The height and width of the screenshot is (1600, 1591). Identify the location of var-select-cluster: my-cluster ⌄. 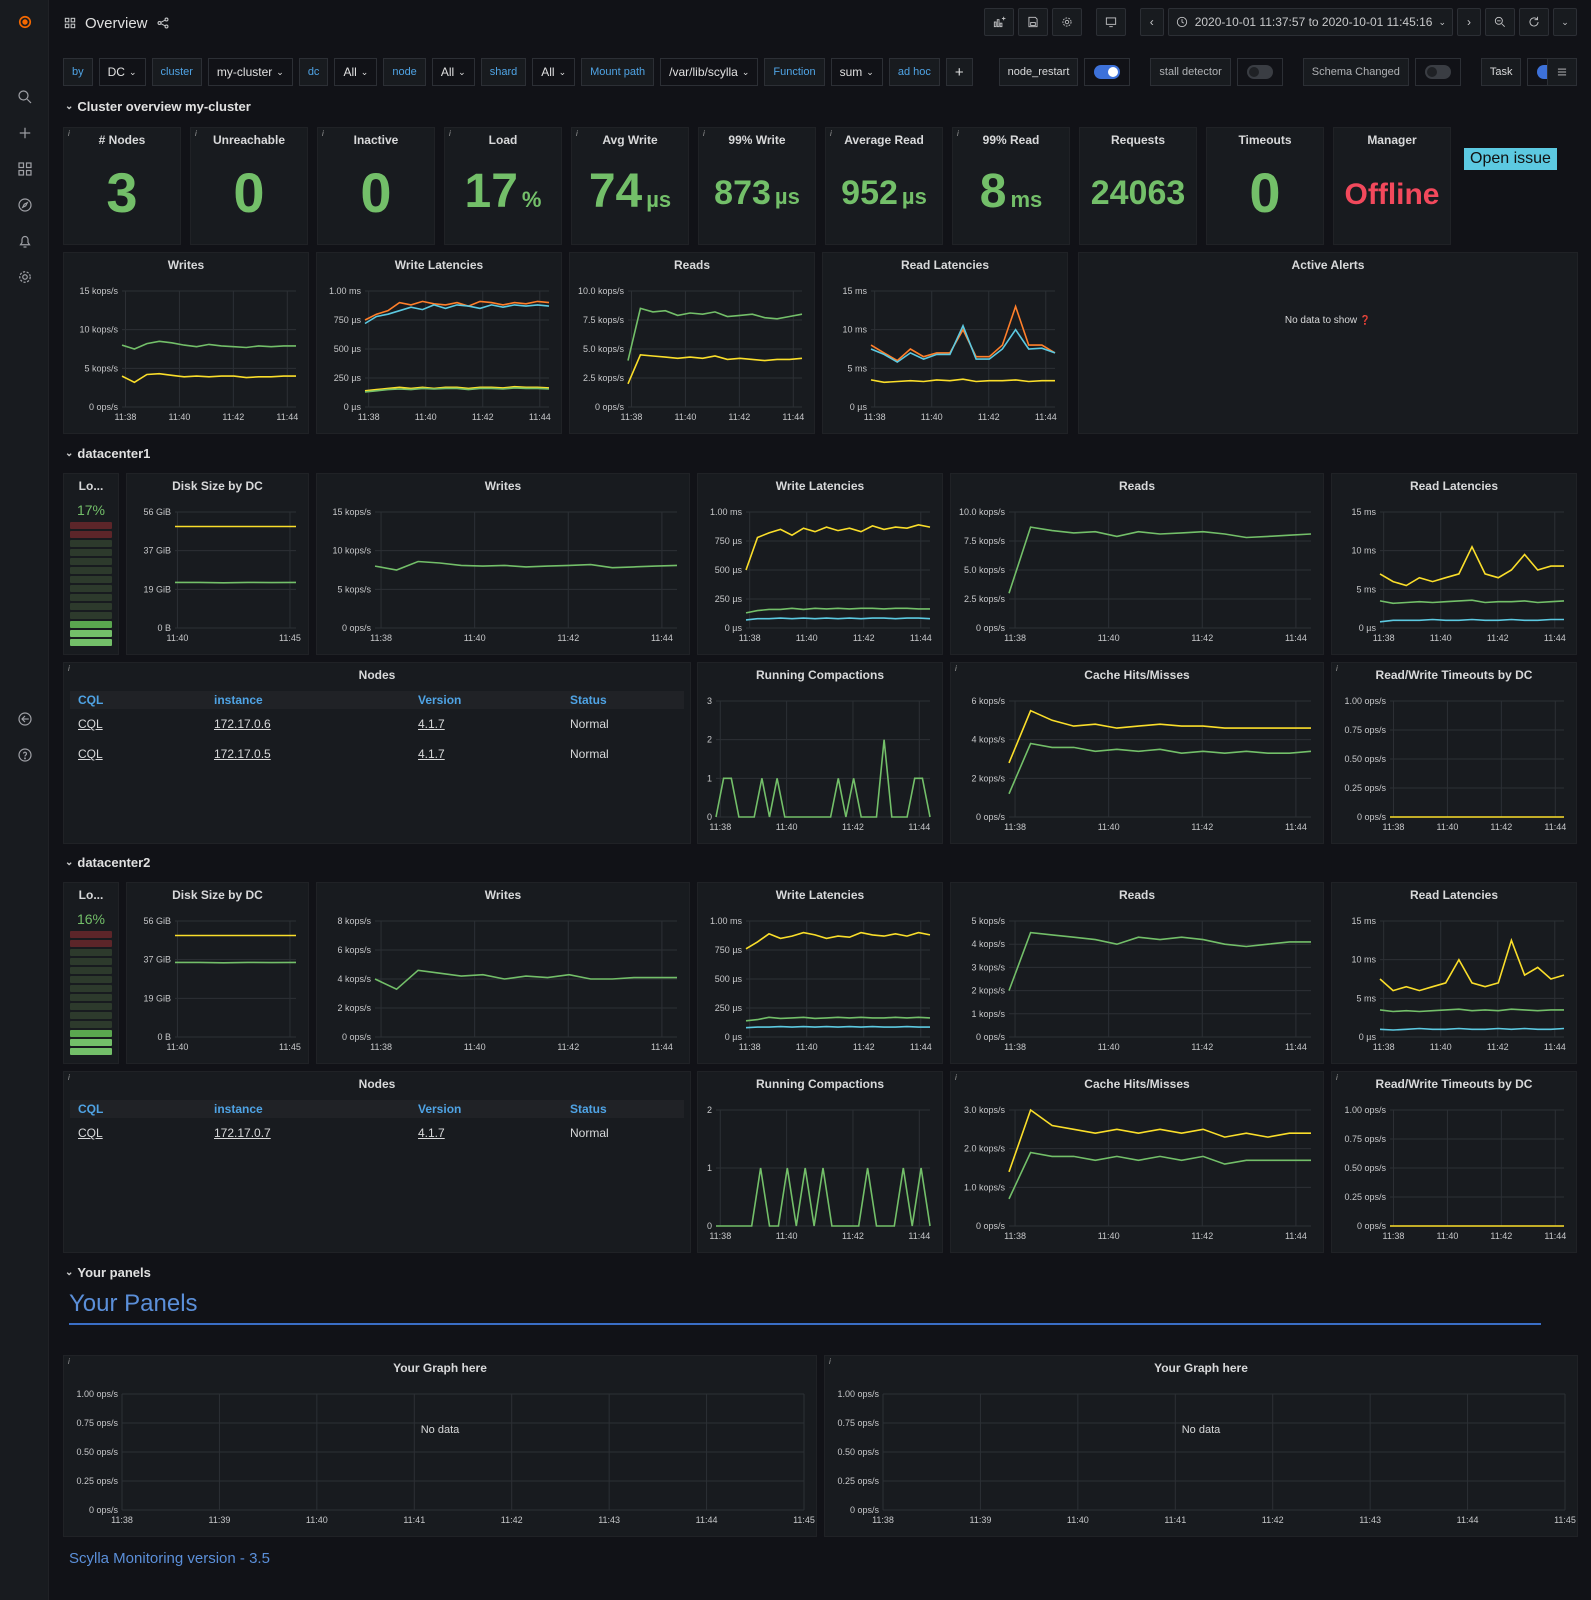
(250, 72).